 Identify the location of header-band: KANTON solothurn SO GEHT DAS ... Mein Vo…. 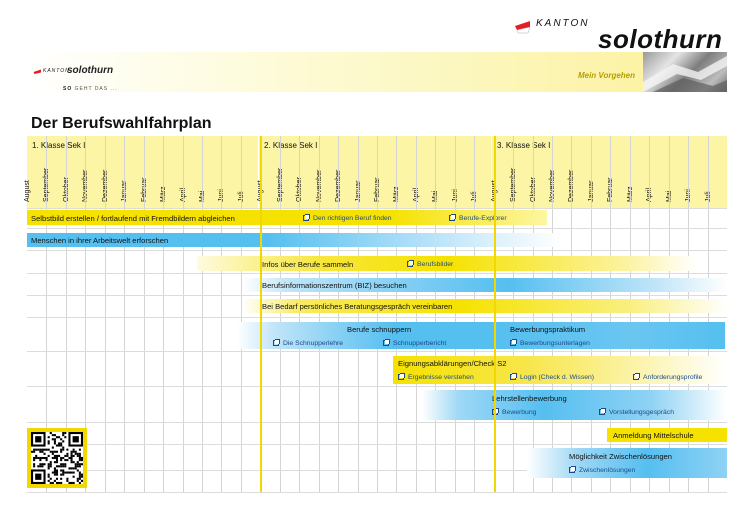
(377, 72).